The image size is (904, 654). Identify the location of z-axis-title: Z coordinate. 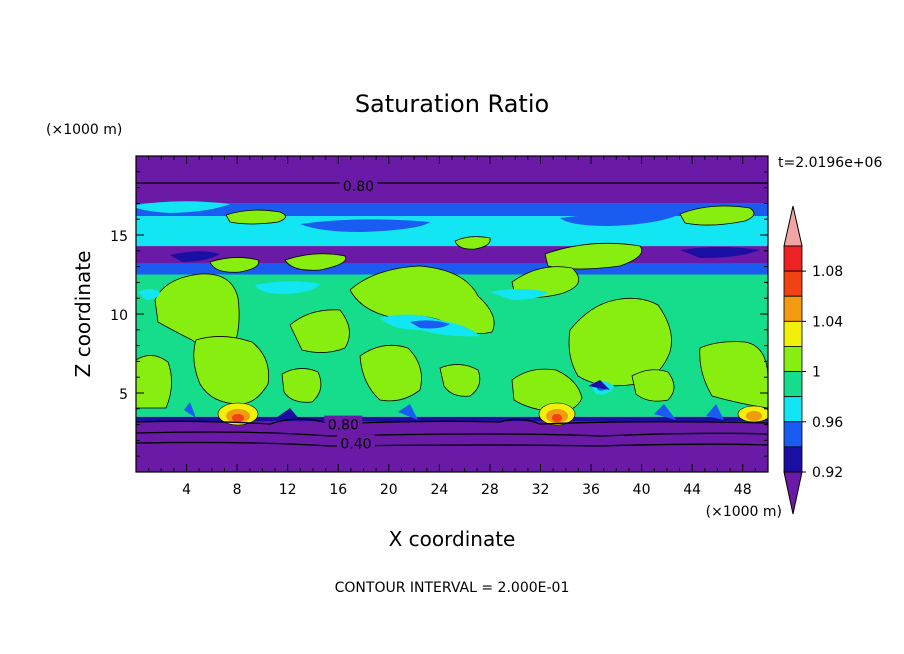
(83, 314).